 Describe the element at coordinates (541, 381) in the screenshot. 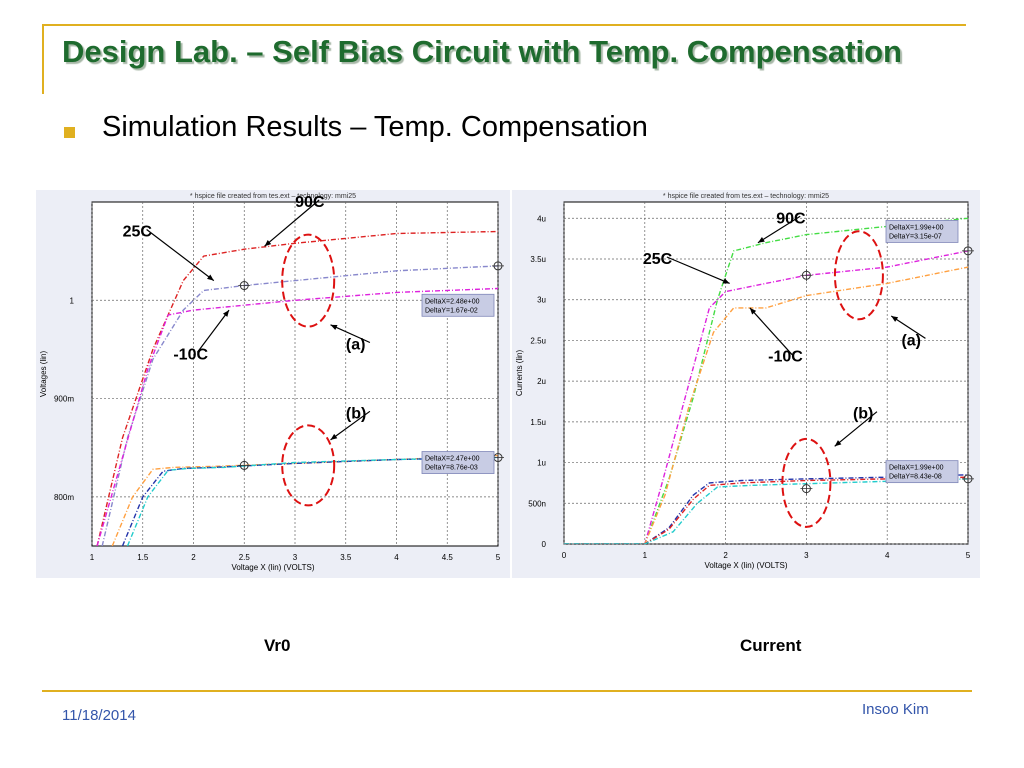

I see `y-tick-label: 2u` at that location.